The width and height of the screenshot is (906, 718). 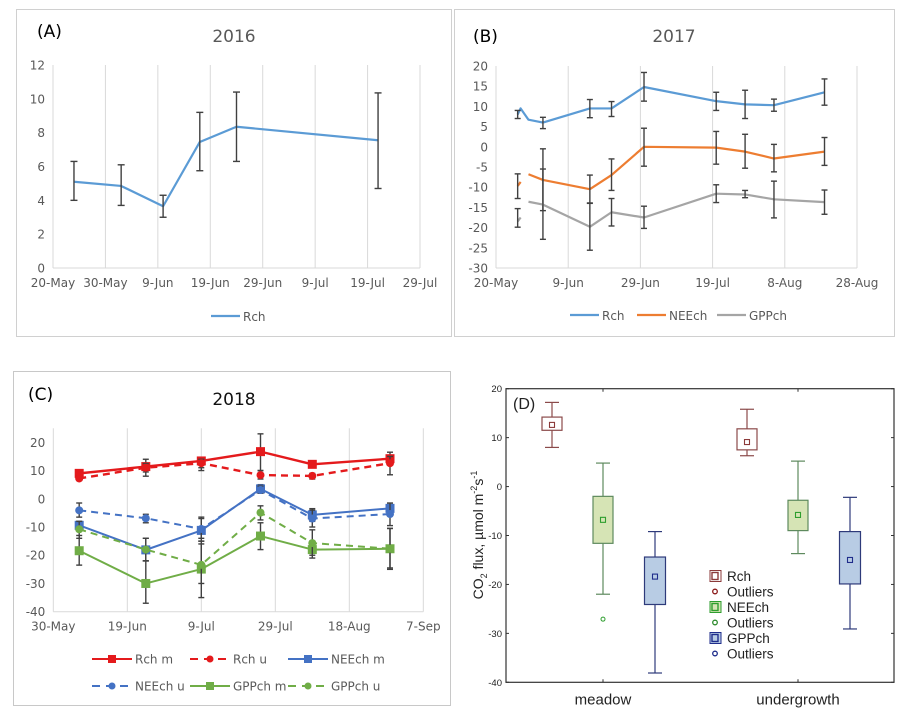 I want to click on x-tick-label: 7-Sep, so click(x=423, y=627).